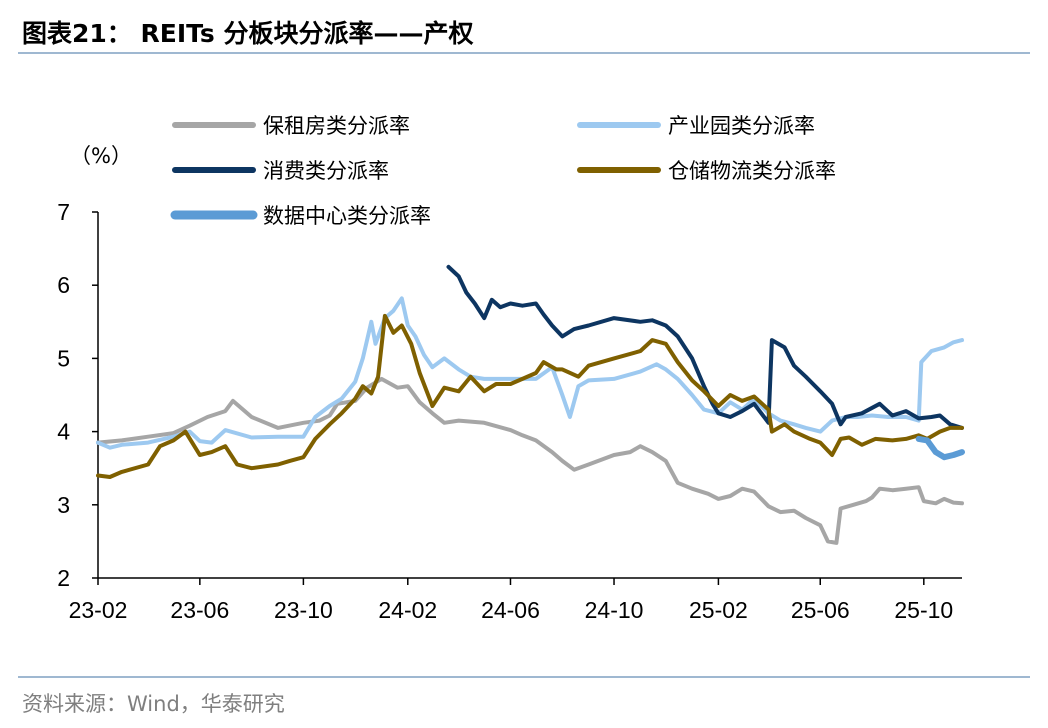 The width and height of the screenshot is (1048, 728). I want to click on x-tick-label: 24-06, so click(510, 610).